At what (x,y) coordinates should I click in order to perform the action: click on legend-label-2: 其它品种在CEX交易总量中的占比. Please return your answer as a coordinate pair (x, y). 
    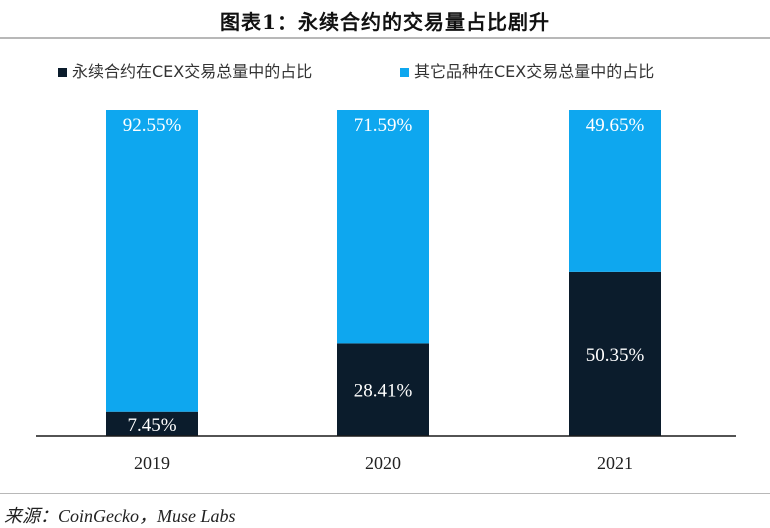
    Looking at the image, I should click on (534, 71).